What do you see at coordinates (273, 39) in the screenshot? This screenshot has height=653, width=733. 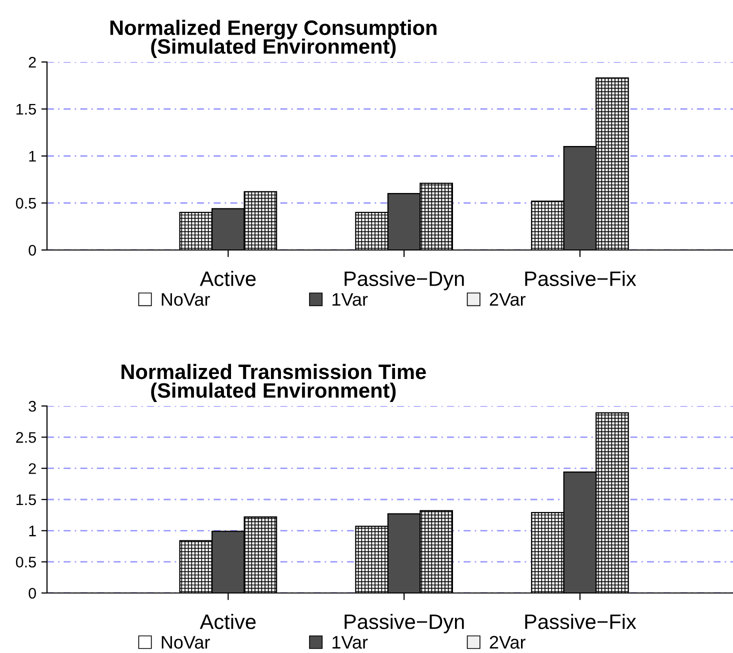 I see `chart-title: Normalized Energy Consumption (Simulated Environment)` at bounding box center [273, 39].